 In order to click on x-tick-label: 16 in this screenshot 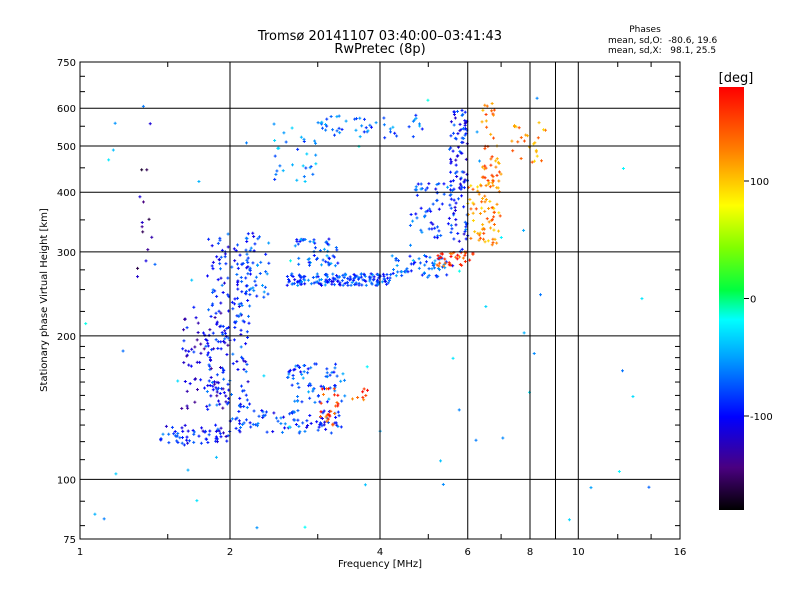, I will do `click(680, 552)`.